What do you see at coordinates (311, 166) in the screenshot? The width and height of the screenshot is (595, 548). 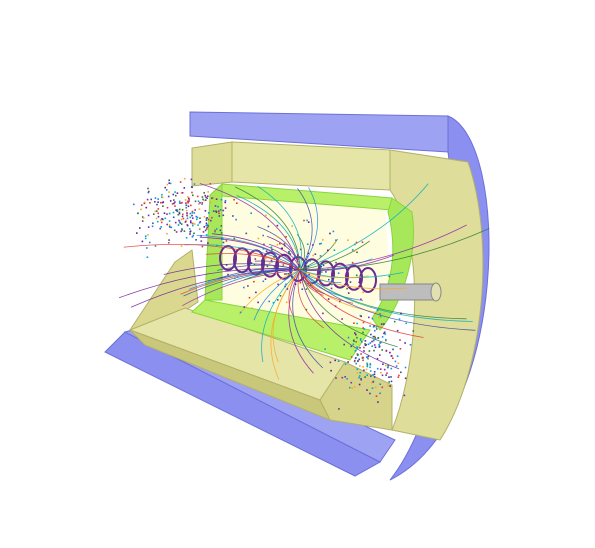 I see `calorimeter-top-main` at bounding box center [311, 166].